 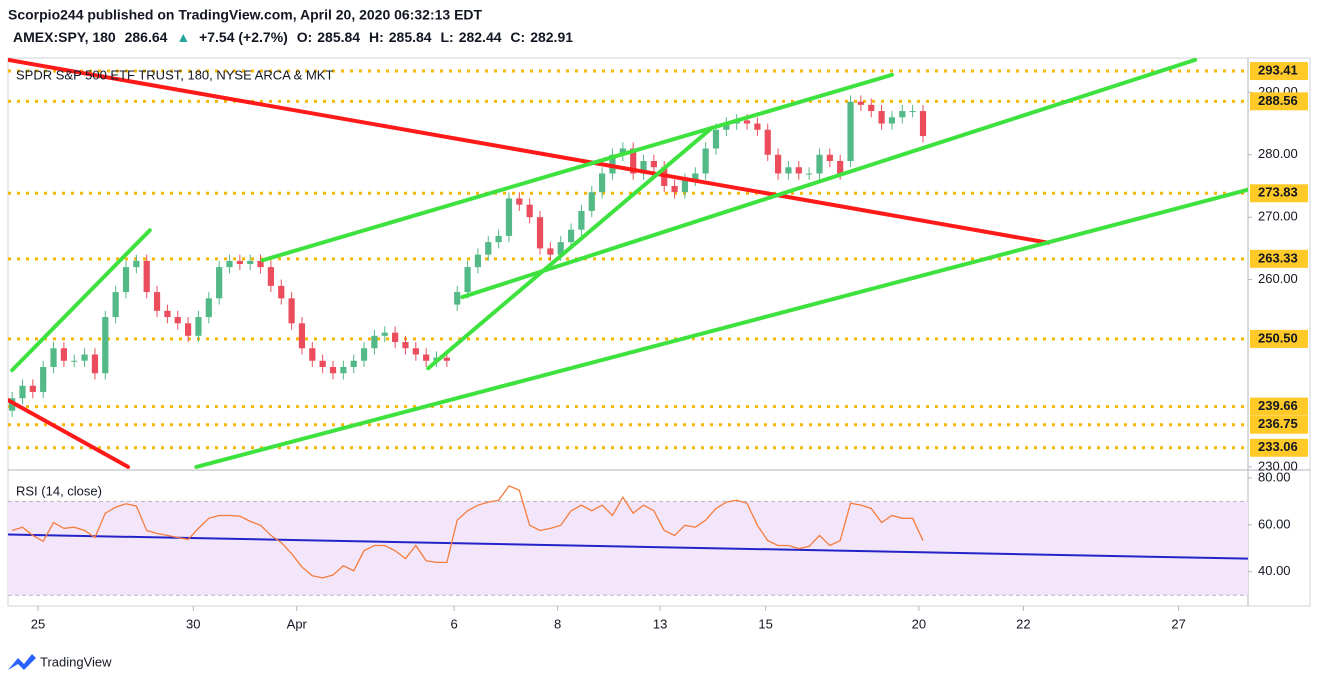 I want to click on last-price: 286.64, so click(x=146, y=37).